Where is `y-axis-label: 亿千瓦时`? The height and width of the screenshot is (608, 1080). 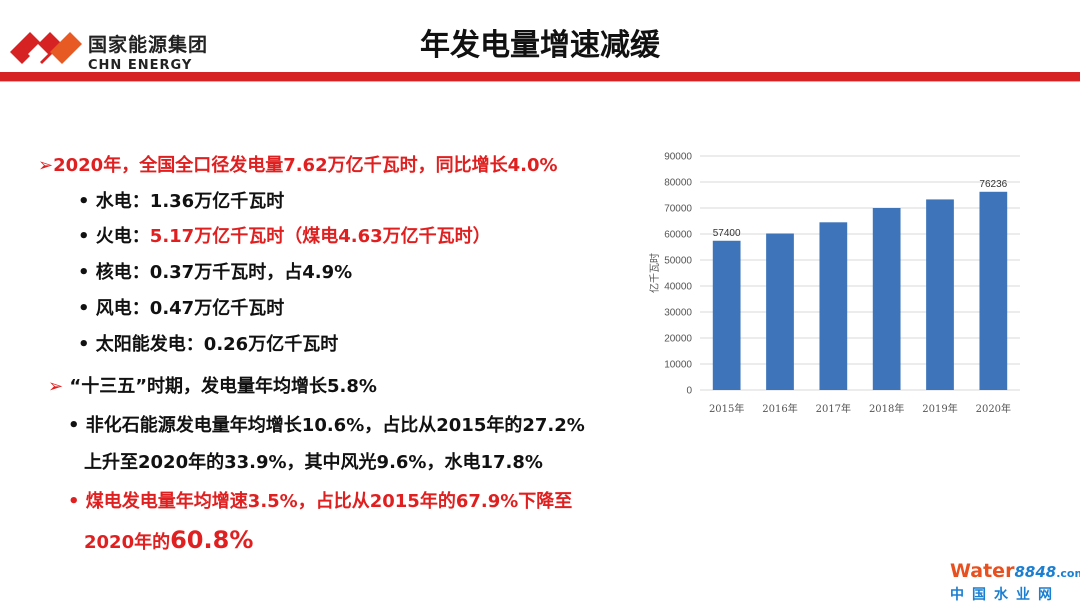 y-axis-label: 亿千瓦时 is located at coordinates (654, 273).